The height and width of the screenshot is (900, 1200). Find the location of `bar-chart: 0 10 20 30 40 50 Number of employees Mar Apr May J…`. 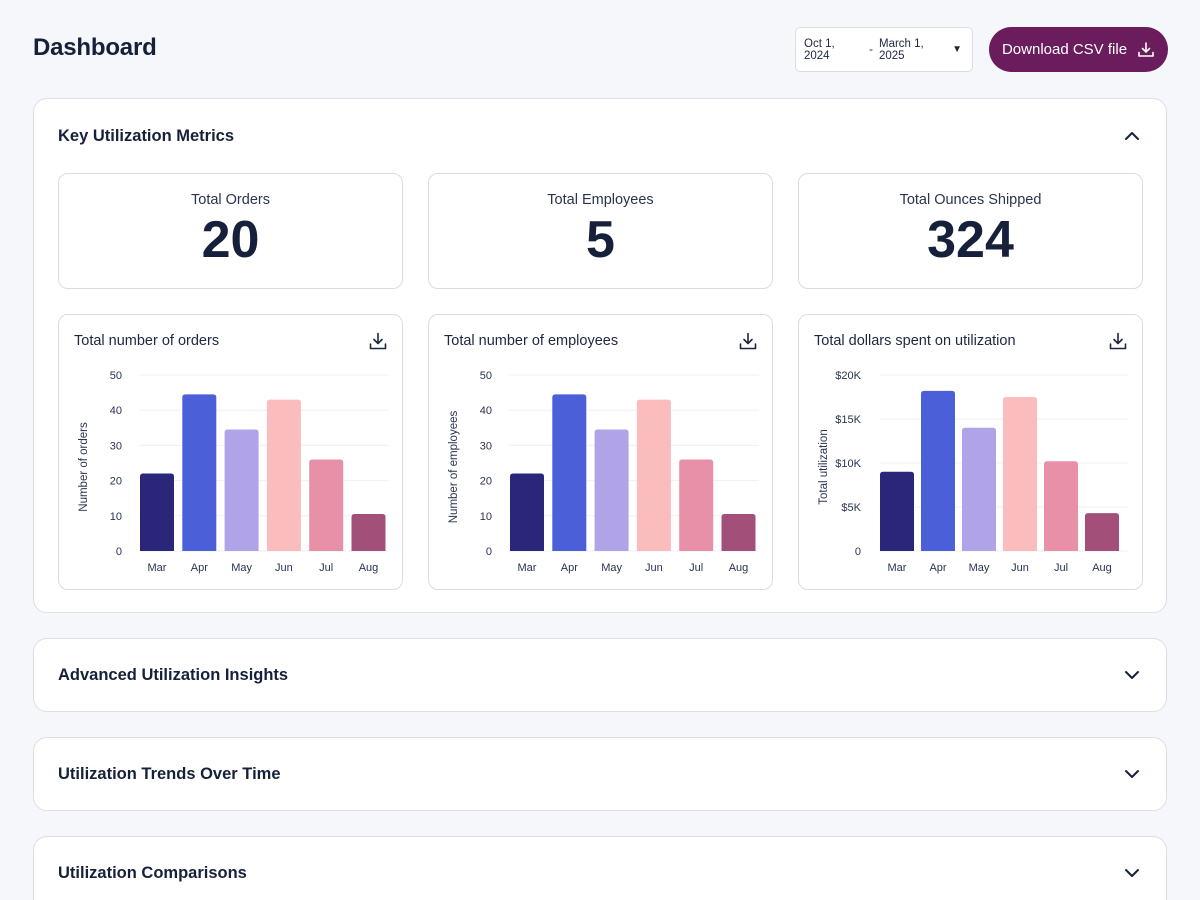

bar-chart: 0 10 20 30 40 50 Number of employees Mar Apr May J… is located at coordinates (603, 472).